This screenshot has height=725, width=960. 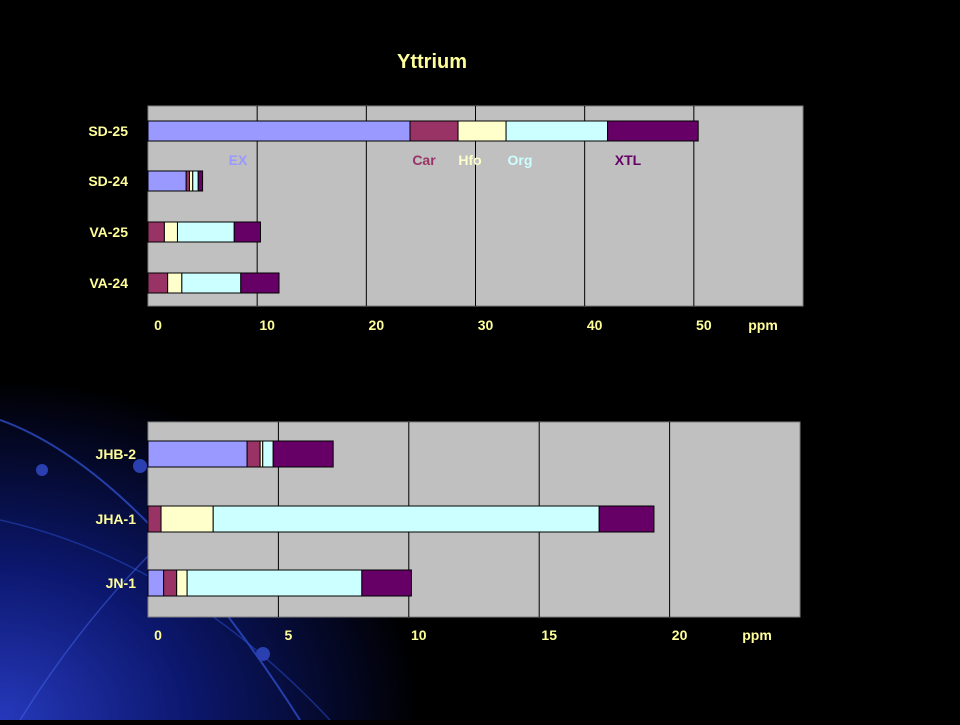 I want to click on x-tick-label: 5, so click(x=289, y=635).